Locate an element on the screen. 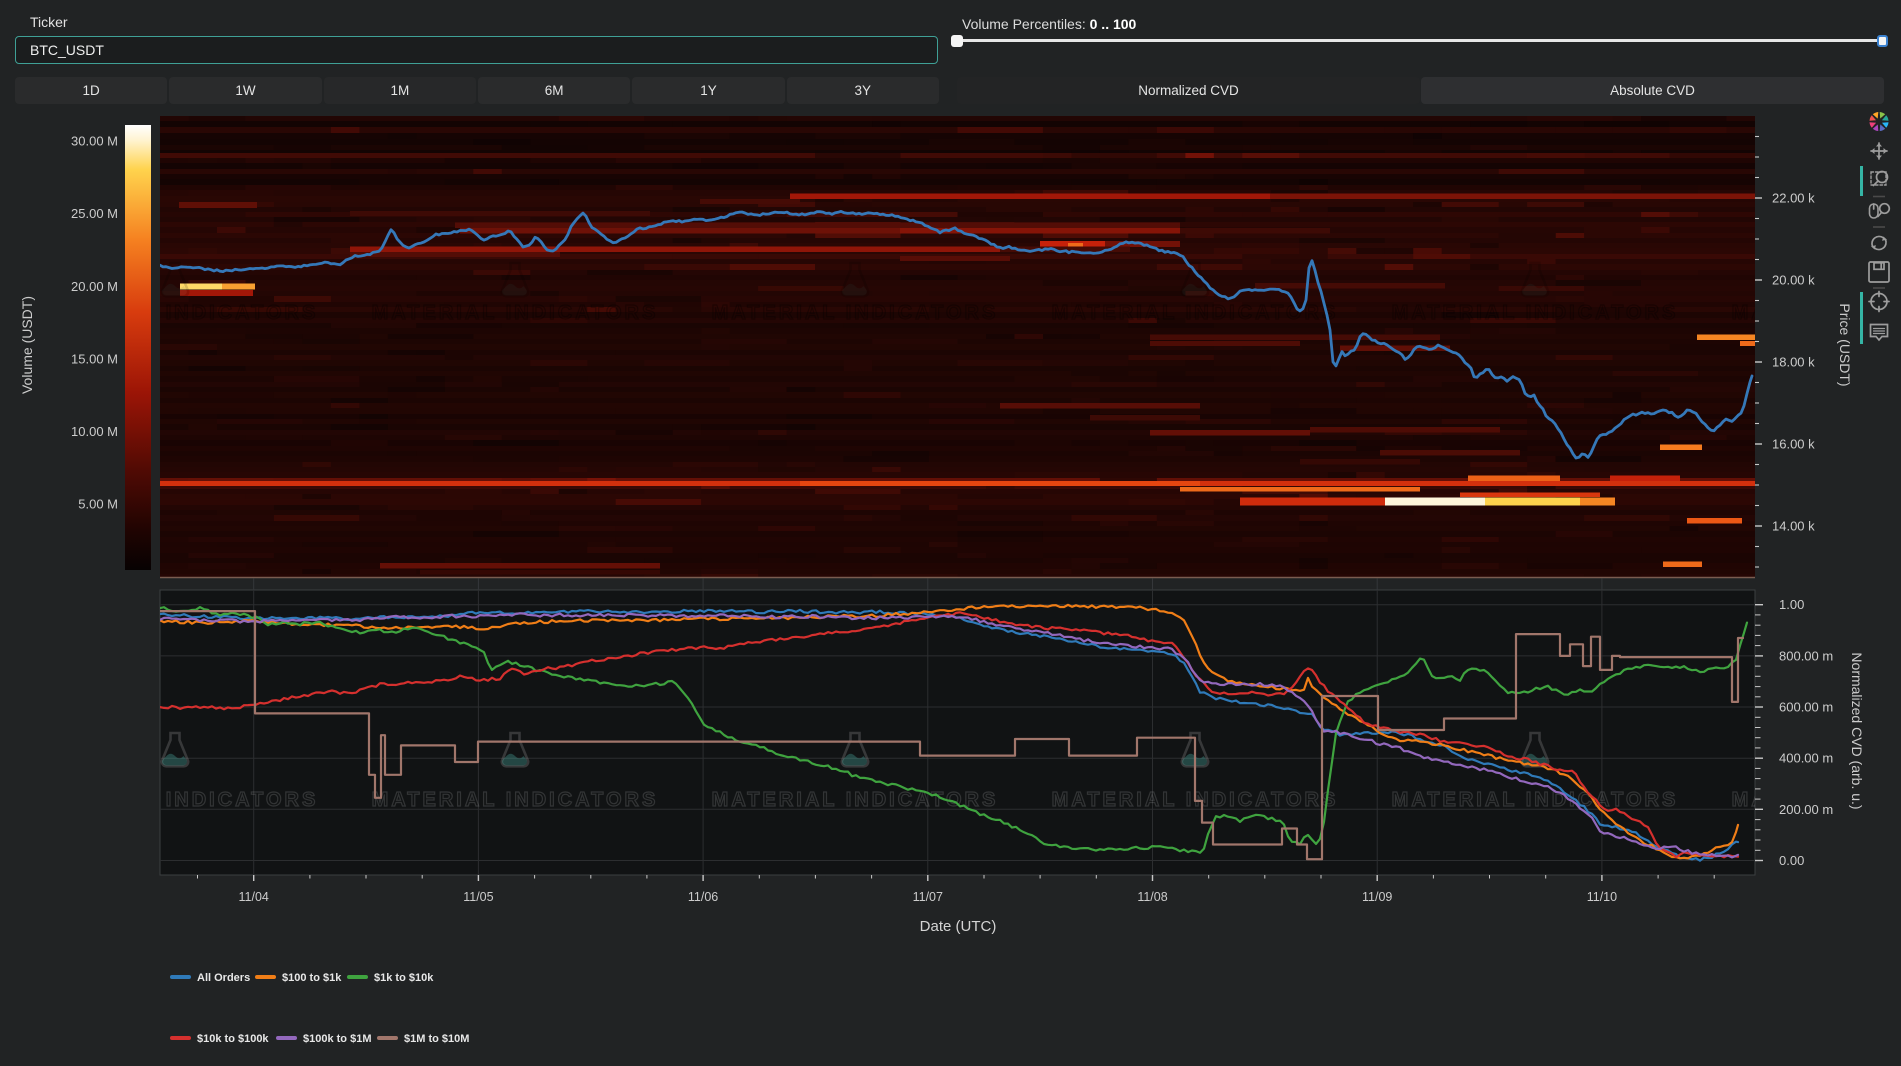  svg-text: $10k to $100k is located at coordinates (233, 1039).